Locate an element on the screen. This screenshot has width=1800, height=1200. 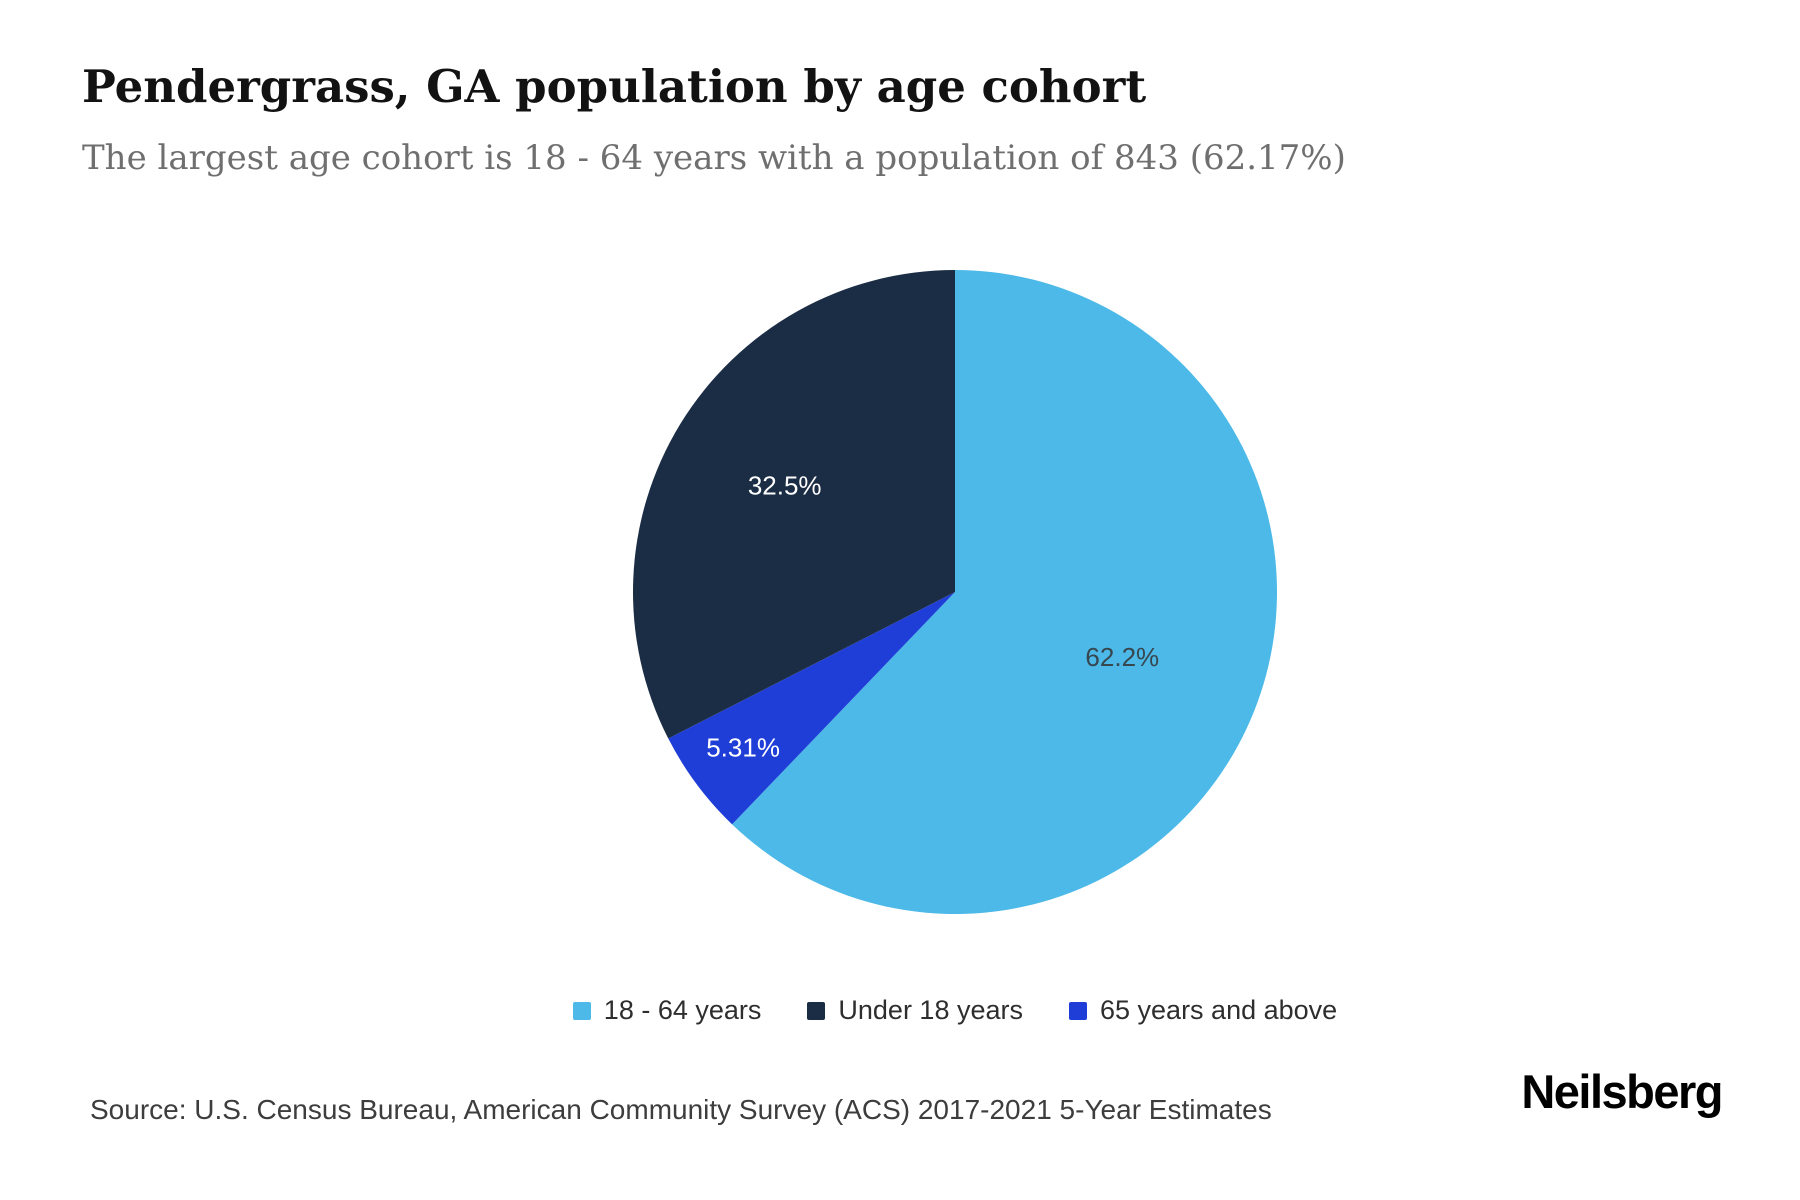
pie-slice-value-label: 62.2% is located at coordinates (1122, 657).